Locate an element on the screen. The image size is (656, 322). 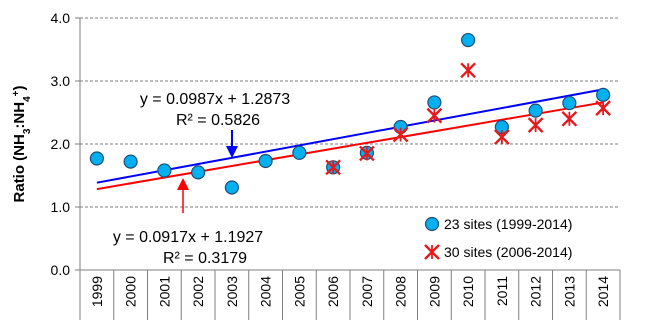
data-point-circle-2005 is located at coordinates (299, 152).